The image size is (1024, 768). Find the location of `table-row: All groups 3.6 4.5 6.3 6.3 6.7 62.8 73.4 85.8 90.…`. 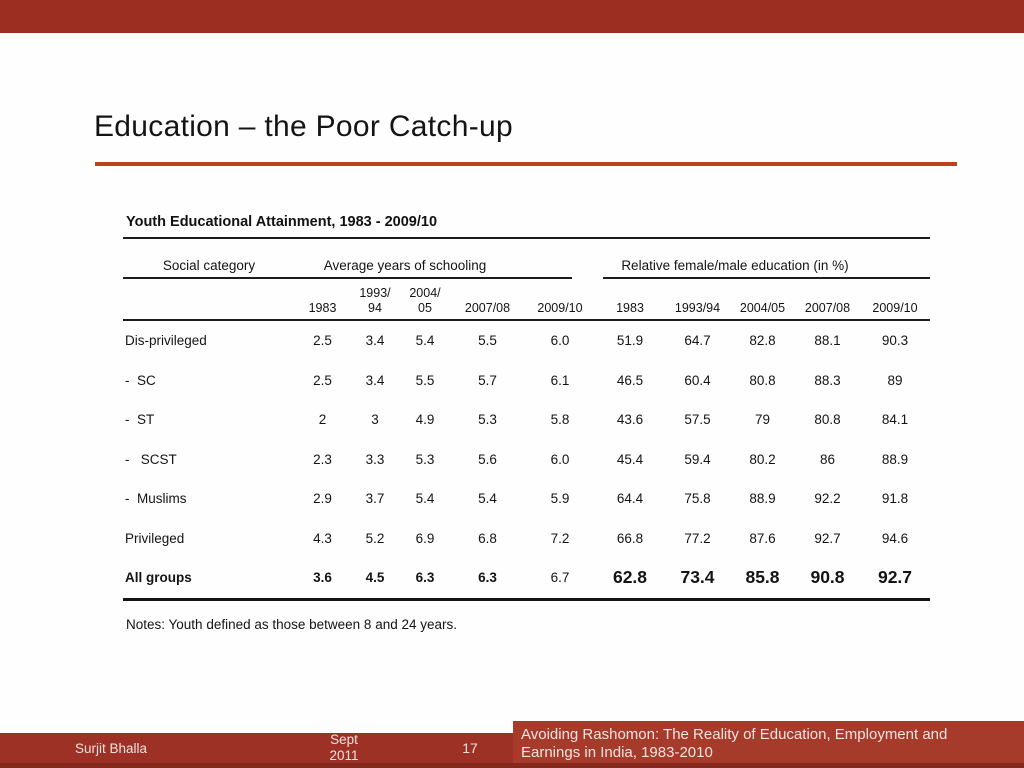

table-row: All groups 3.6 4.5 6.3 6.3 6.7 62.8 73.4 85.8 90.… is located at coordinates (526, 579).